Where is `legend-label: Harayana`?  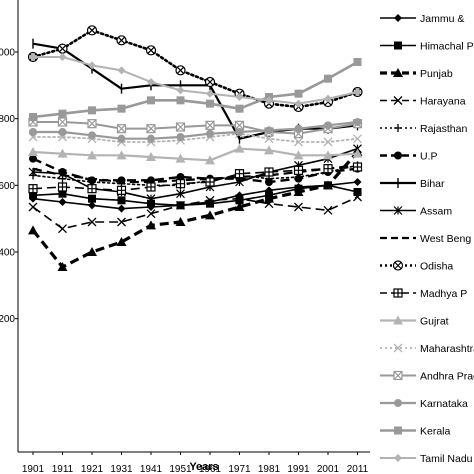
legend-label: Harayana is located at coordinates (443, 102).